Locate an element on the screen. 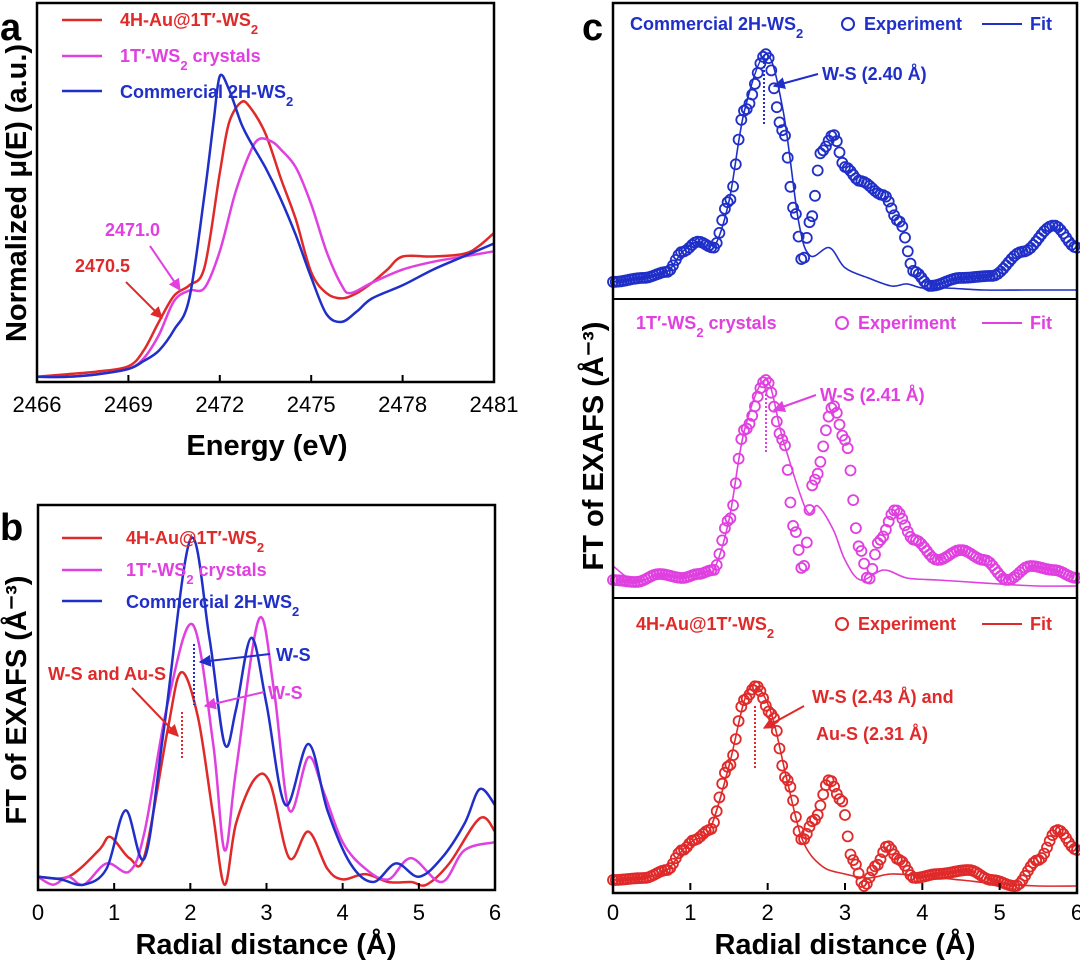 The height and width of the screenshot is (966, 1080). legend-a-magenta-suffix: crystals is located at coordinates (224, 56).